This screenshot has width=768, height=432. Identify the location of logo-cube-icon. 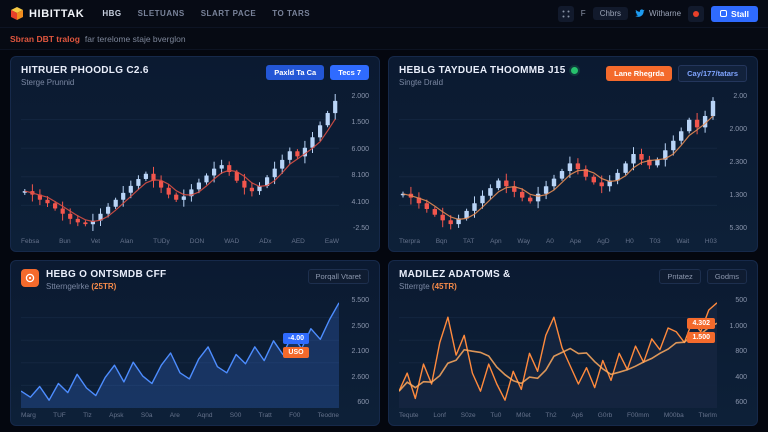
(17, 13).